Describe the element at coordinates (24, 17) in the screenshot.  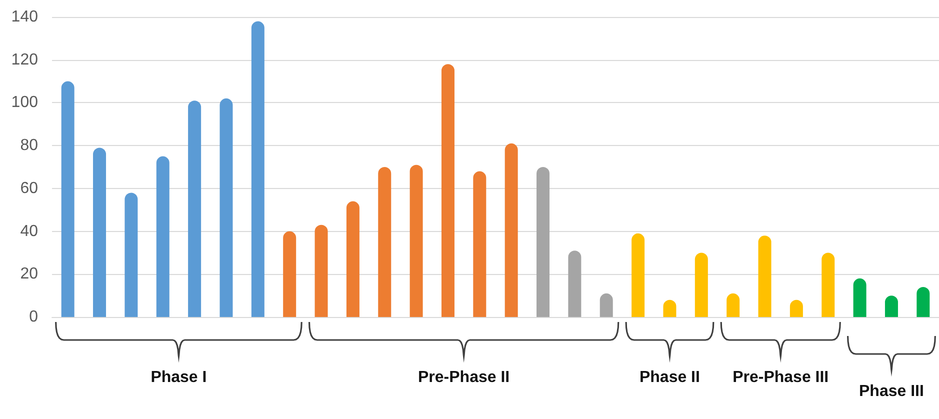
I see `y-tick-label: 140` at that location.